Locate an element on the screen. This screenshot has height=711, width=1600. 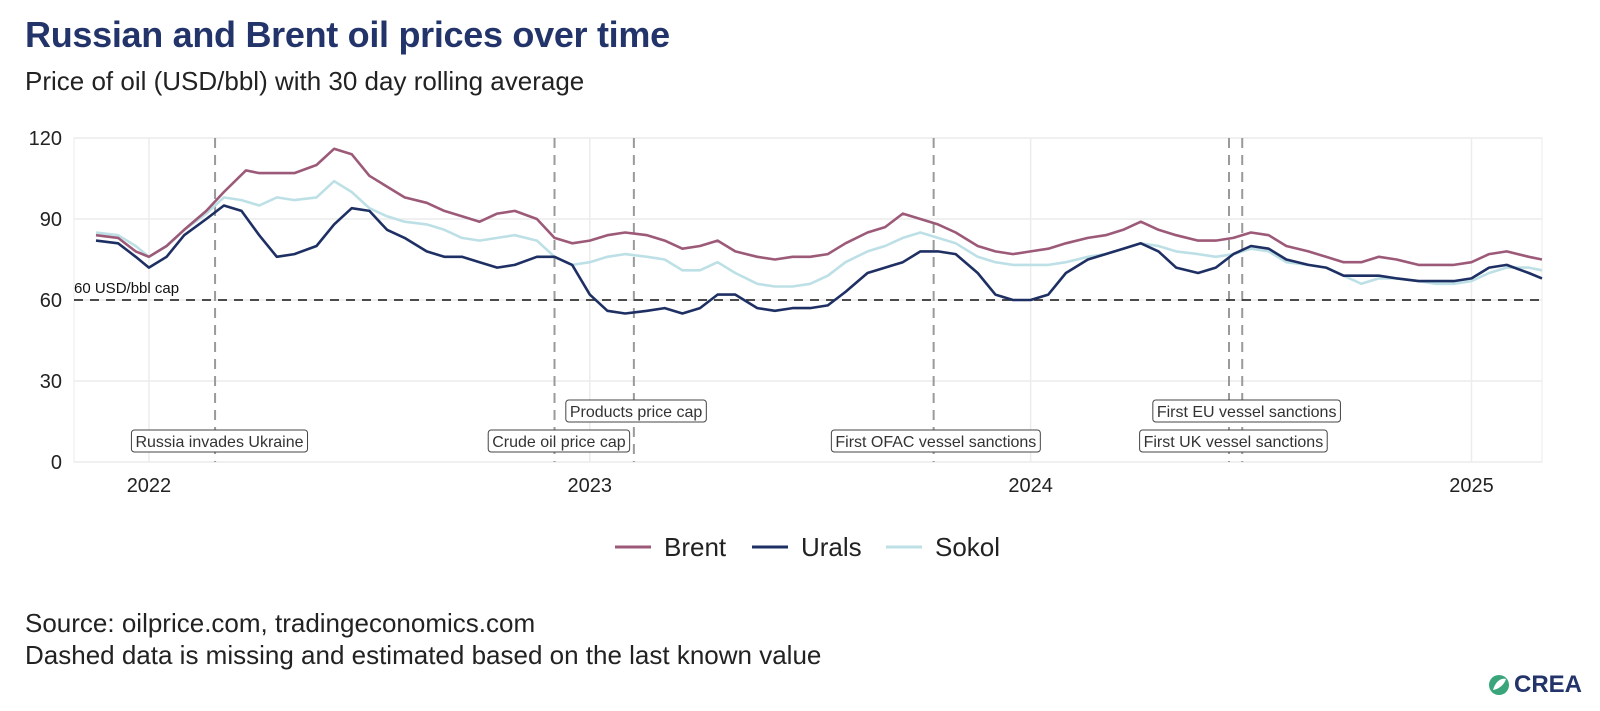
chart-title: Russian and Brent oil prices over time is located at coordinates (347, 34).